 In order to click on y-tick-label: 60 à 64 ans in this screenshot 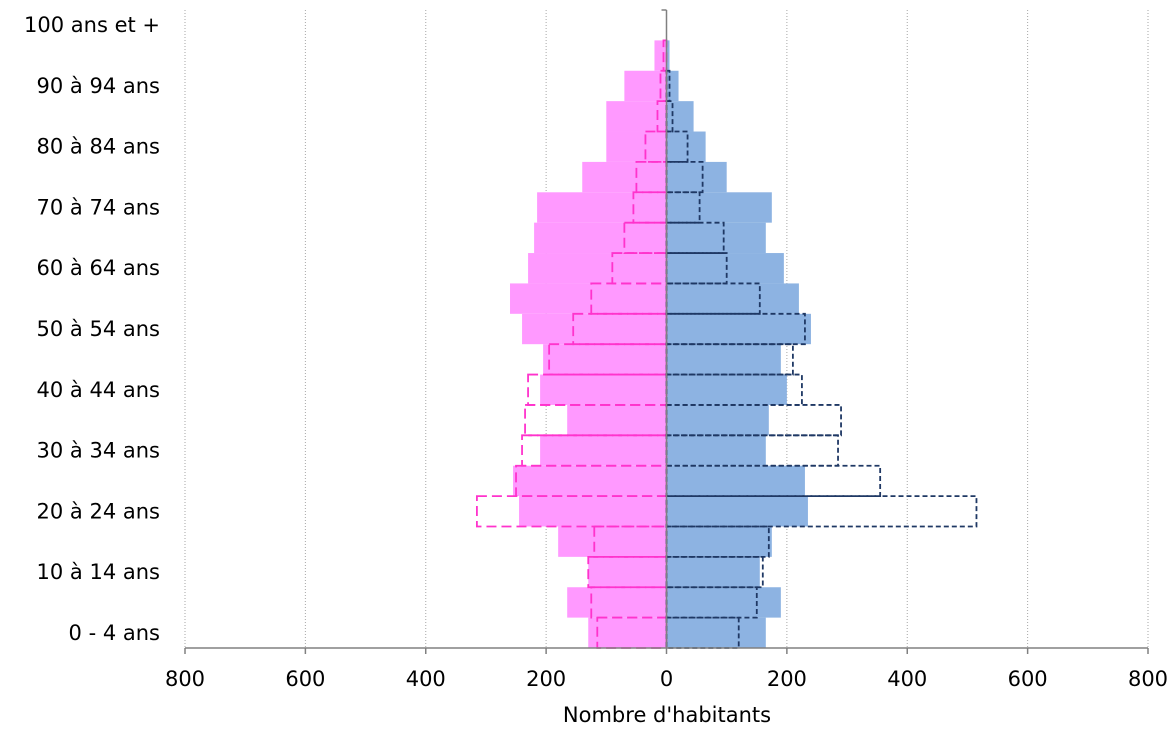, I will do `click(98, 268)`.